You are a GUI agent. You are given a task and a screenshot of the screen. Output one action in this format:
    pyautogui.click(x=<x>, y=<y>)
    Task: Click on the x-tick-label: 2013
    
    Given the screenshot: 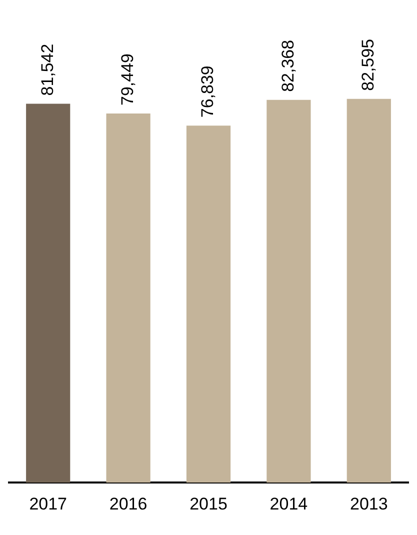 What is the action you would take?
    pyautogui.click(x=369, y=504)
    